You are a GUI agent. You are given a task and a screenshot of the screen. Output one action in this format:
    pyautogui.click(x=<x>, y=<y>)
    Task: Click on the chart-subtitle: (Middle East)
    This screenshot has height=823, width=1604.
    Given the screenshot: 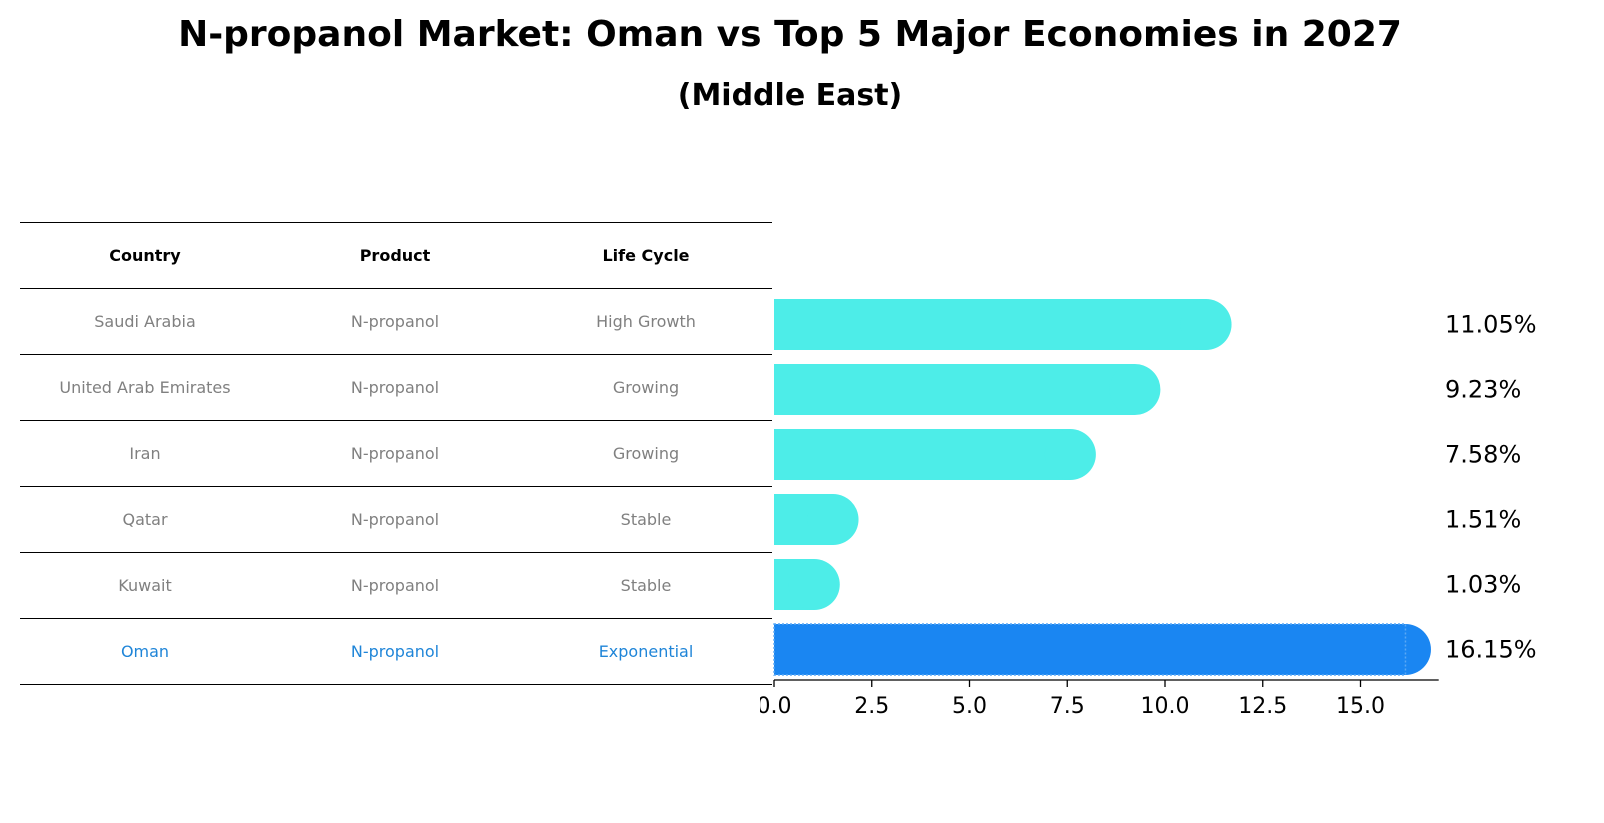 What is the action you would take?
    pyautogui.click(x=790, y=95)
    